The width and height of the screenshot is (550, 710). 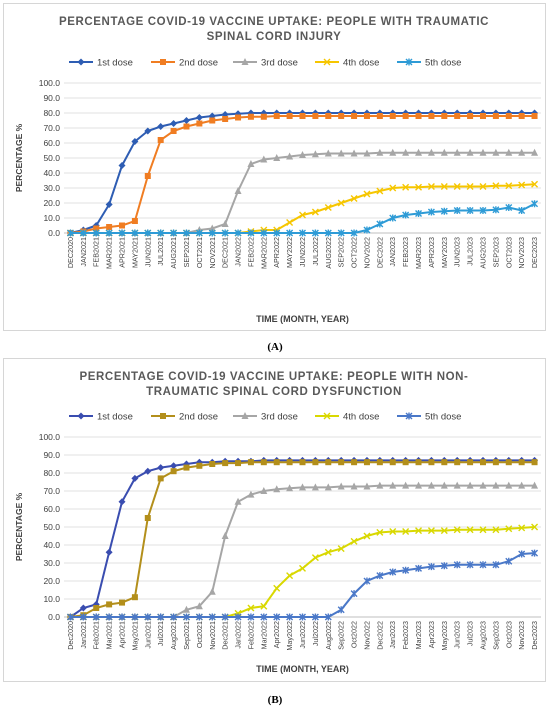 I want to click on b-title-line-2: TRAUMATIC SPINAL CORD DYSFUNCTION, so click(x=274, y=392).